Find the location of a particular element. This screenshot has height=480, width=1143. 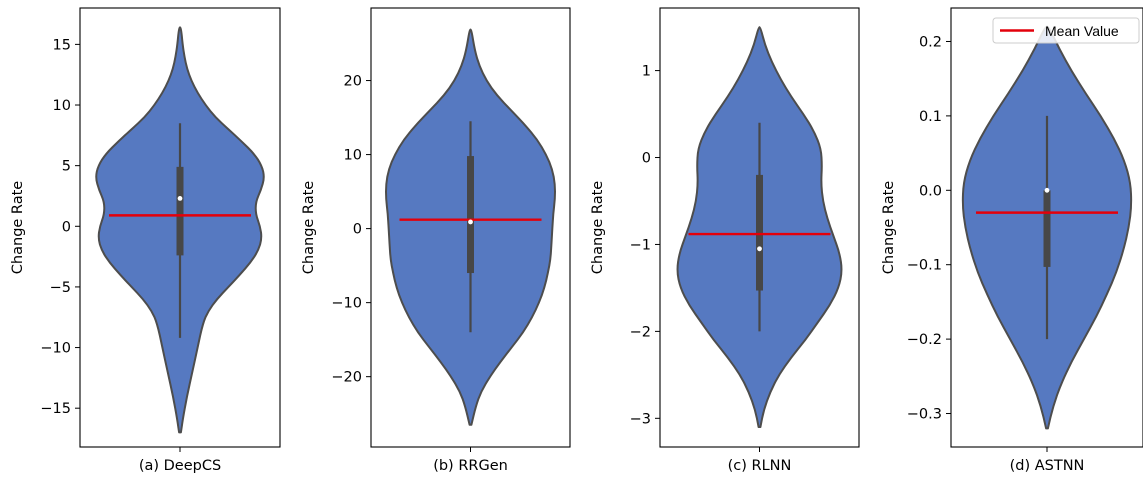

y-tick-label: −3 is located at coordinates (640, 419).